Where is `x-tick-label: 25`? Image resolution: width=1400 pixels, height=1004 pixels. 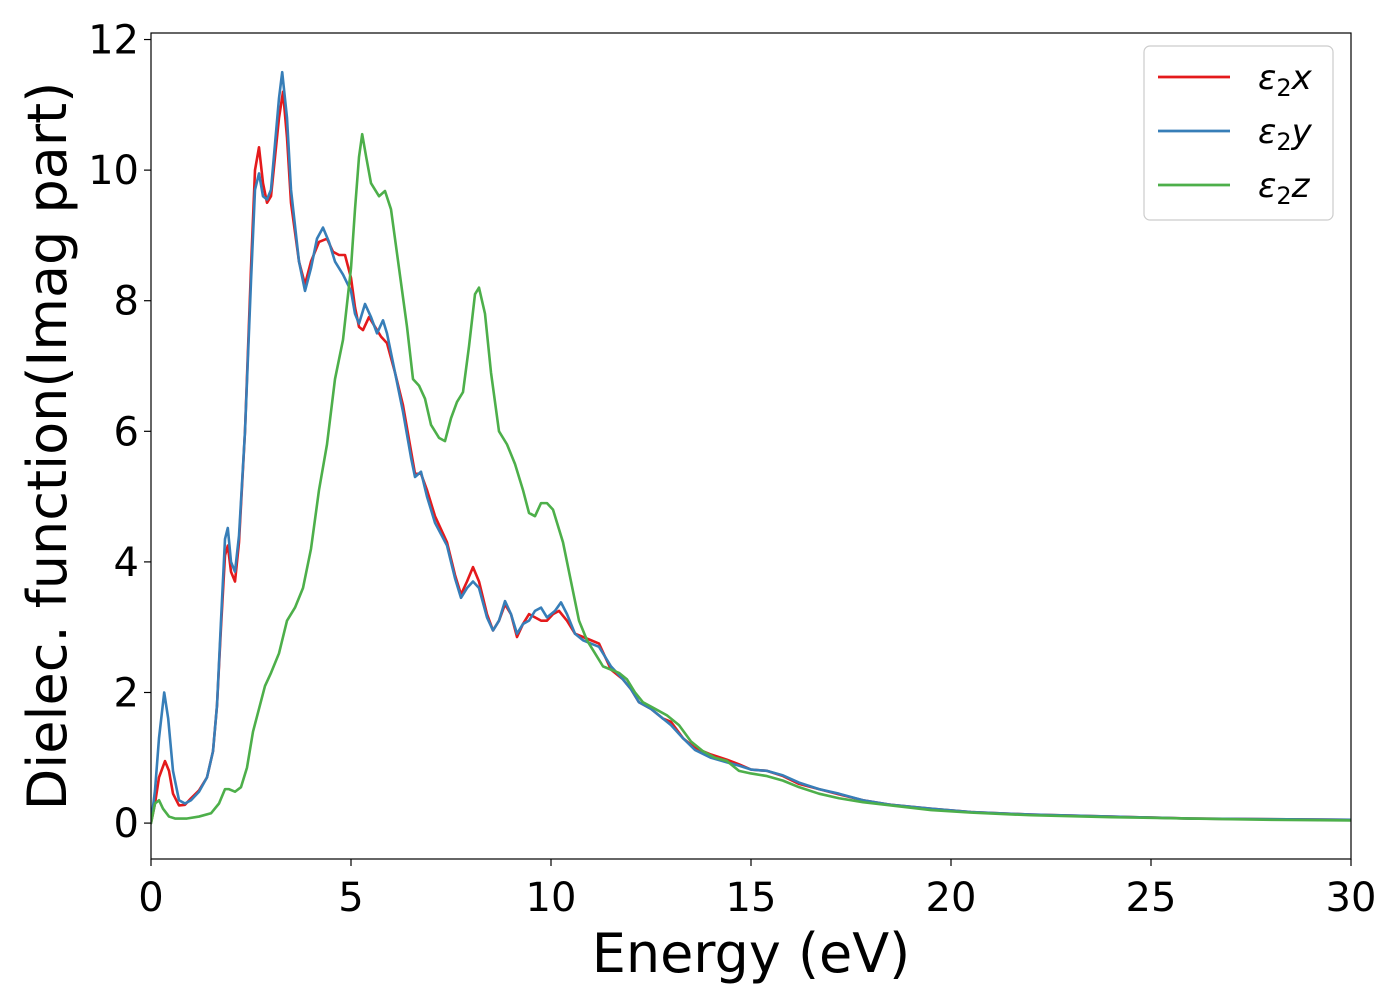 x-tick-label: 25 is located at coordinates (1151, 898).